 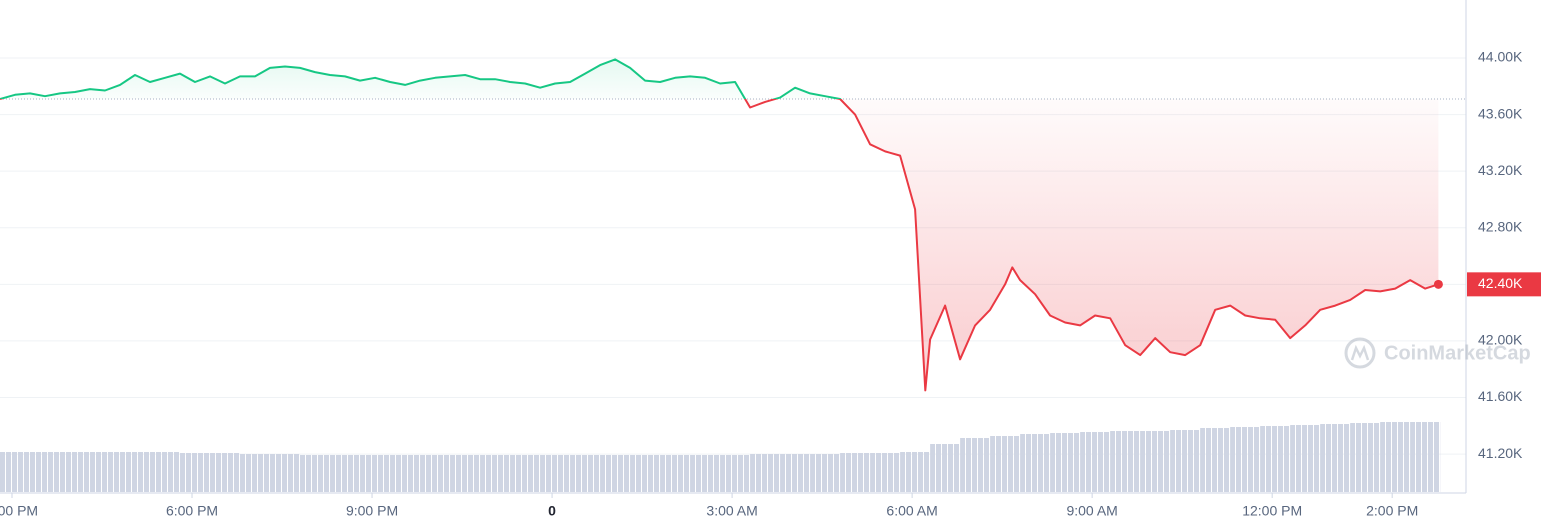 What do you see at coordinates (1500, 170) in the screenshot?
I see `y-tick-label: 43.20K` at bounding box center [1500, 170].